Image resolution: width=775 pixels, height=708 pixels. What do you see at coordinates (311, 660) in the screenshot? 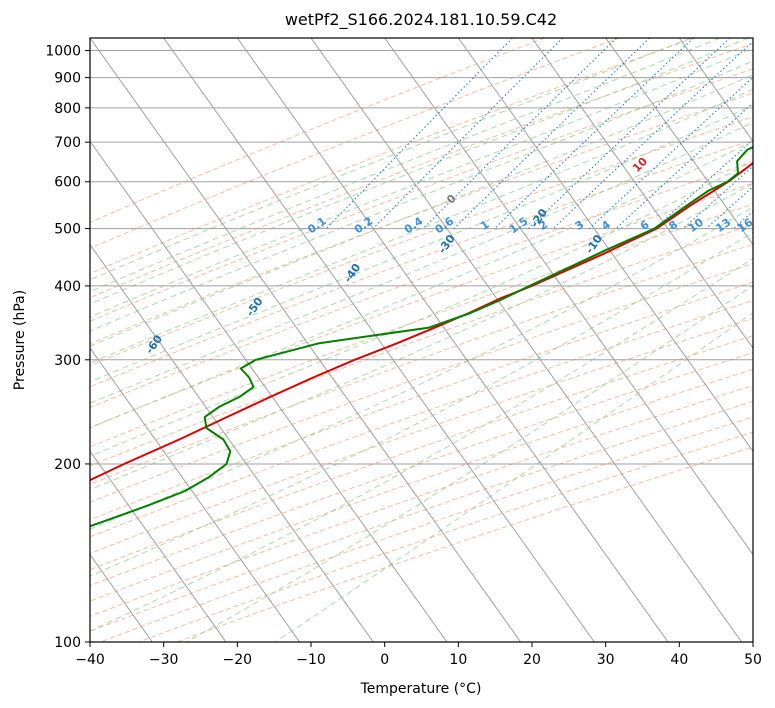
I see `x-tick-label: −10` at bounding box center [311, 660].